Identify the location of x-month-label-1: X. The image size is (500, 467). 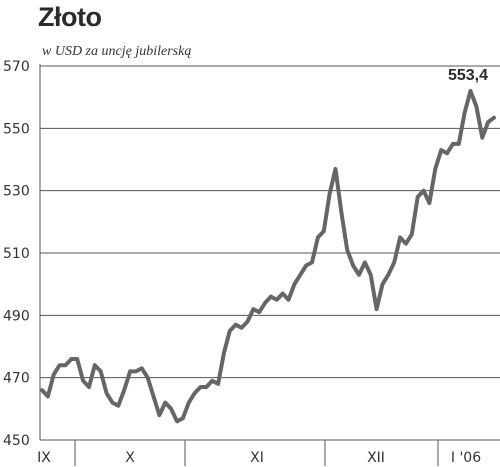
(130, 458).